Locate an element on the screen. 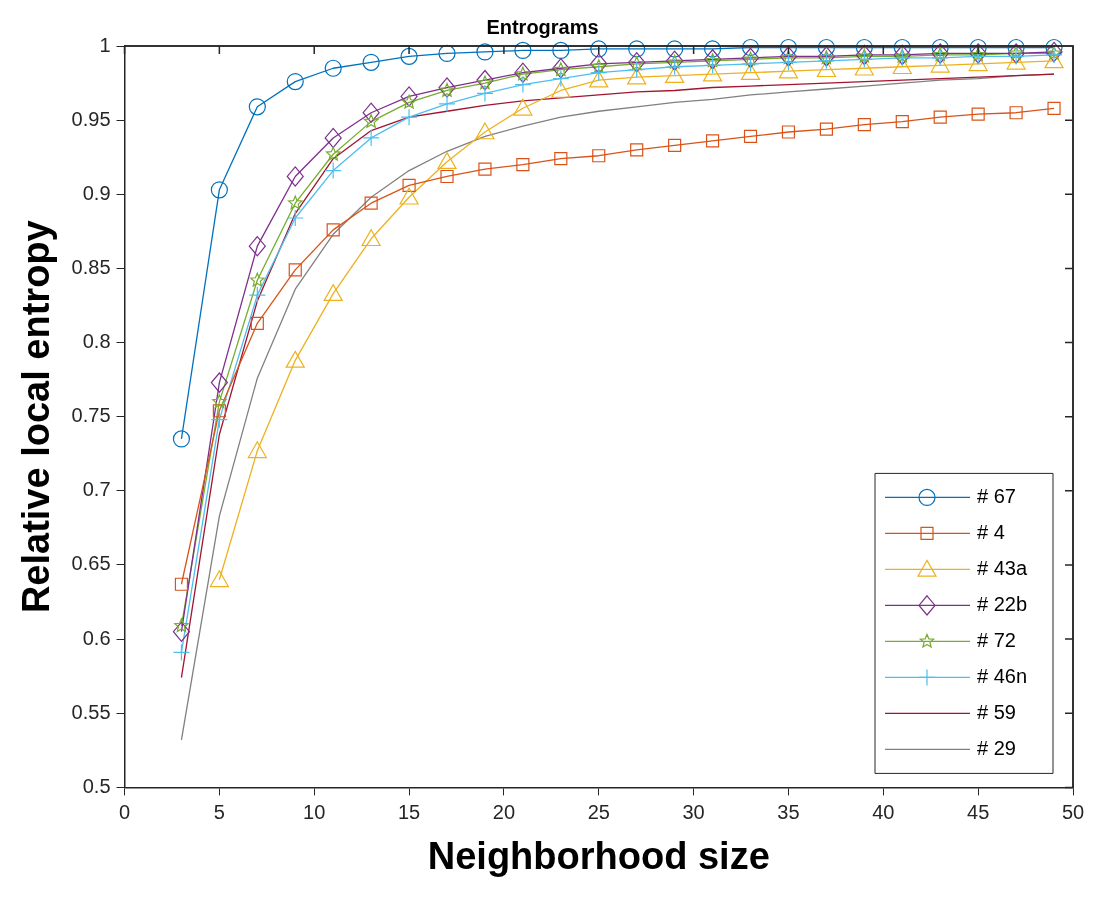 The width and height of the screenshot is (1111, 897). legend-label: # 59 is located at coordinates (996, 711).